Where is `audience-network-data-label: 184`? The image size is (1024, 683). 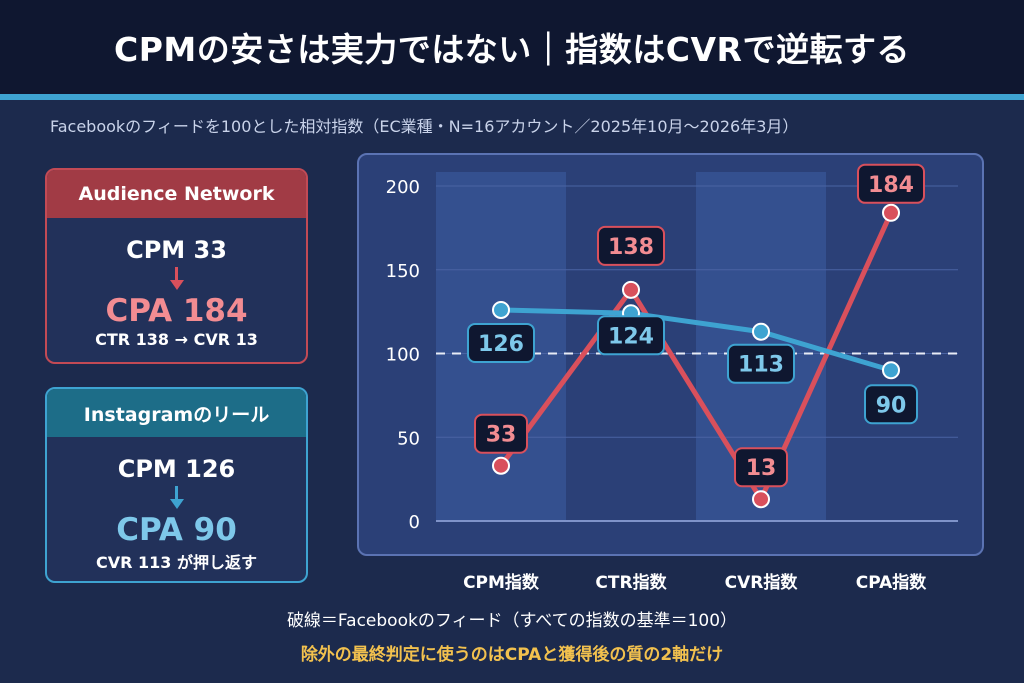
audience-network-data-label: 184 is located at coordinates (891, 185).